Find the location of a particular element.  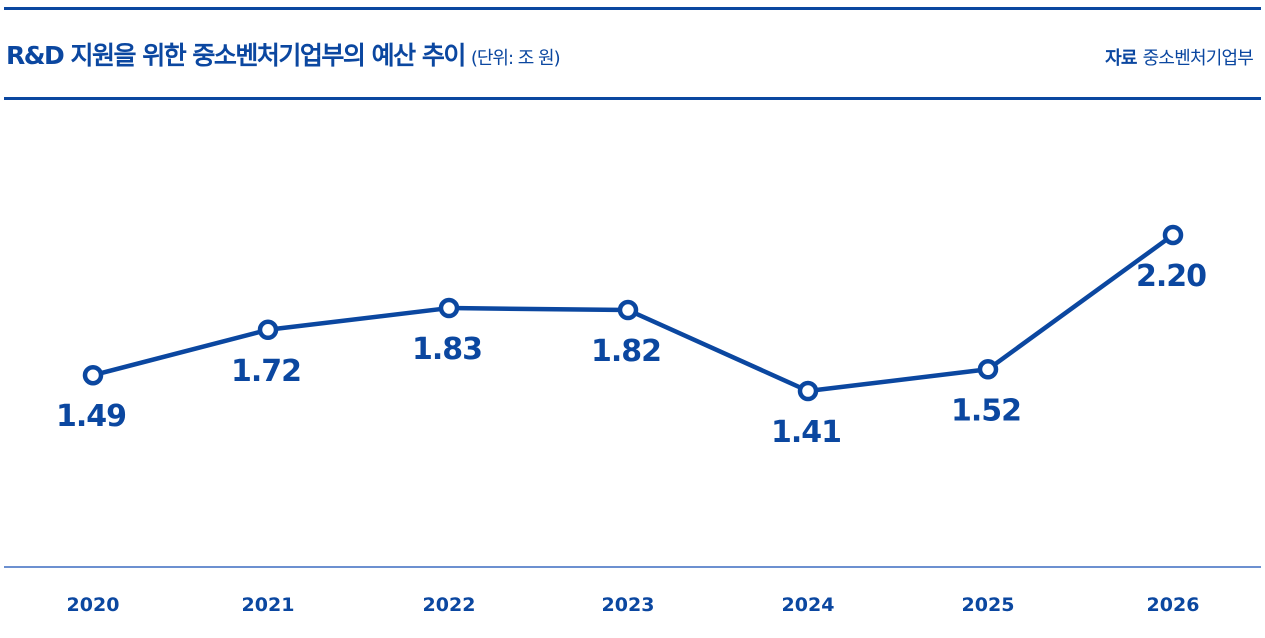

data-label-2020: 1.49 is located at coordinates (91, 416).